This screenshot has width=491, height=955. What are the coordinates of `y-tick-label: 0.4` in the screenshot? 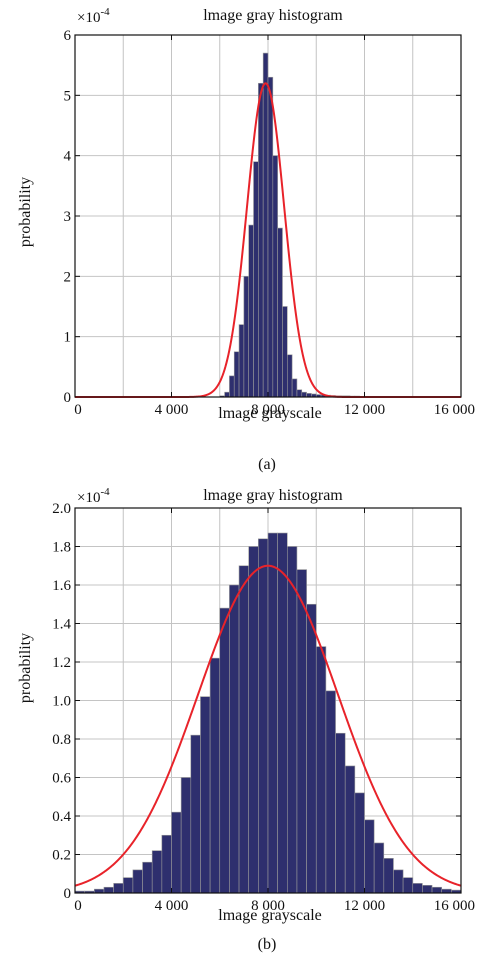 It's located at (61, 817).